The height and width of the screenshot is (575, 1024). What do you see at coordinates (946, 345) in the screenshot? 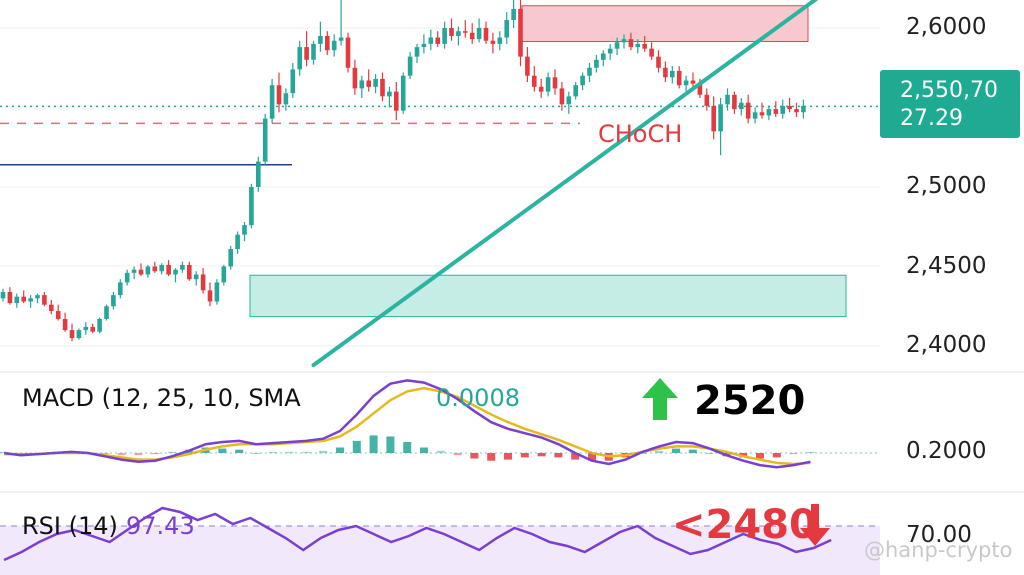
I see `price-tick: 2,4000` at bounding box center [946, 345].